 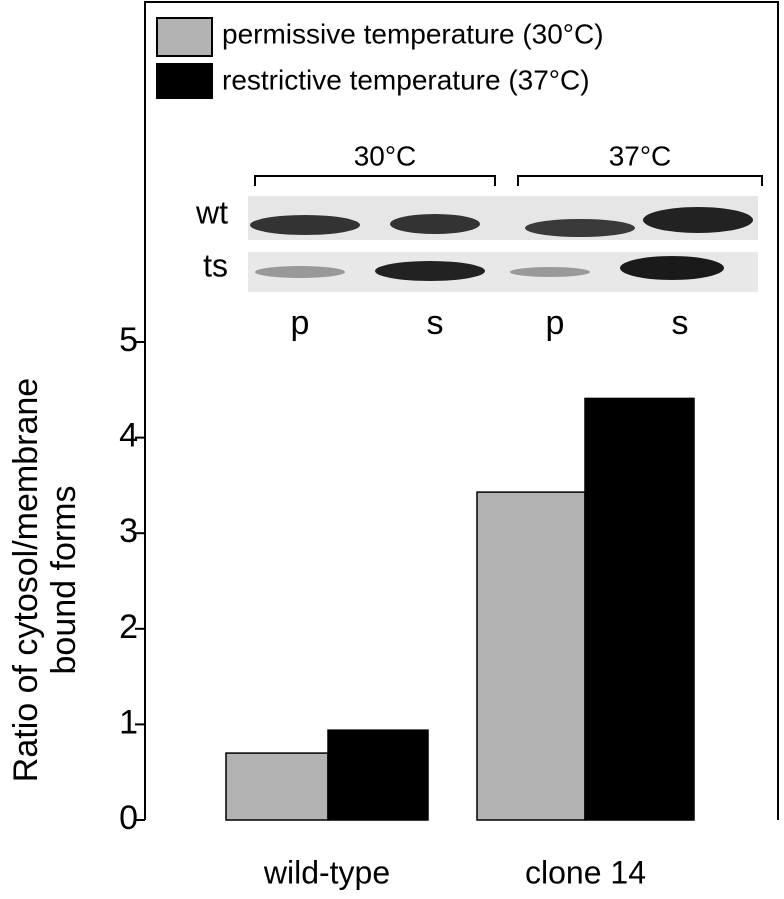 I want to click on legend-label: restrictive temperature (37°C), so click(x=406, y=79).